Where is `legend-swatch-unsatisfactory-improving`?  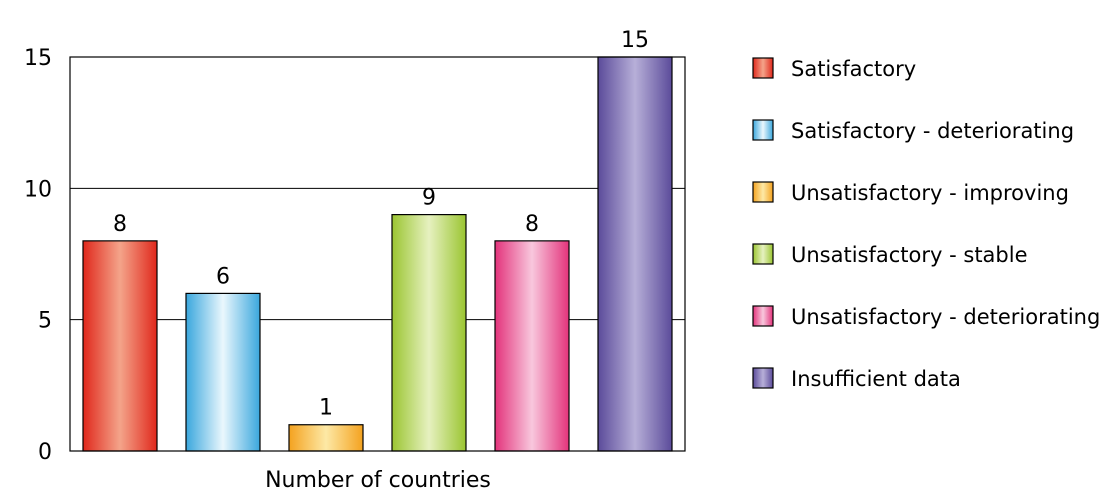 legend-swatch-unsatisfactory-improving is located at coordinates (763, 192).